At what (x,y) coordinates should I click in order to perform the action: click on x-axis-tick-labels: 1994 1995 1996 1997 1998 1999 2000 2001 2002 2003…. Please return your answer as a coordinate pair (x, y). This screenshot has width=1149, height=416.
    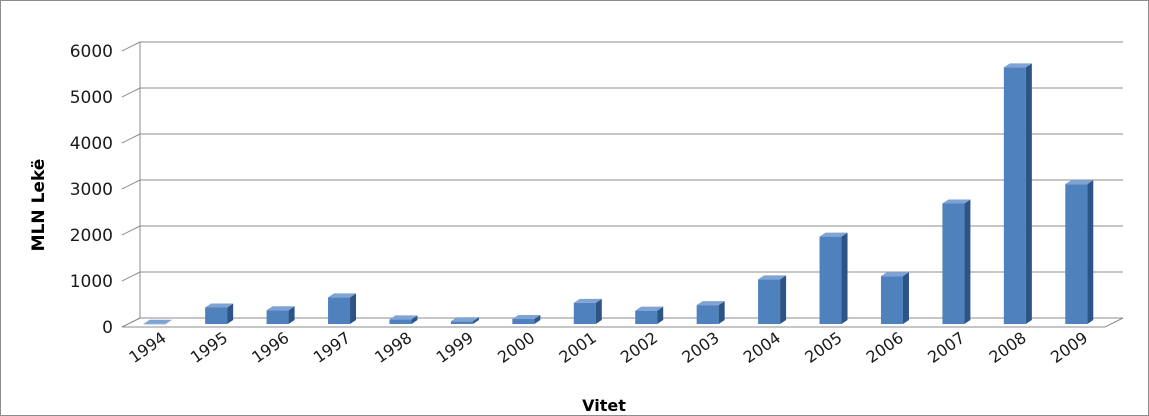
    Looking at the image, I should click on (608, 347).